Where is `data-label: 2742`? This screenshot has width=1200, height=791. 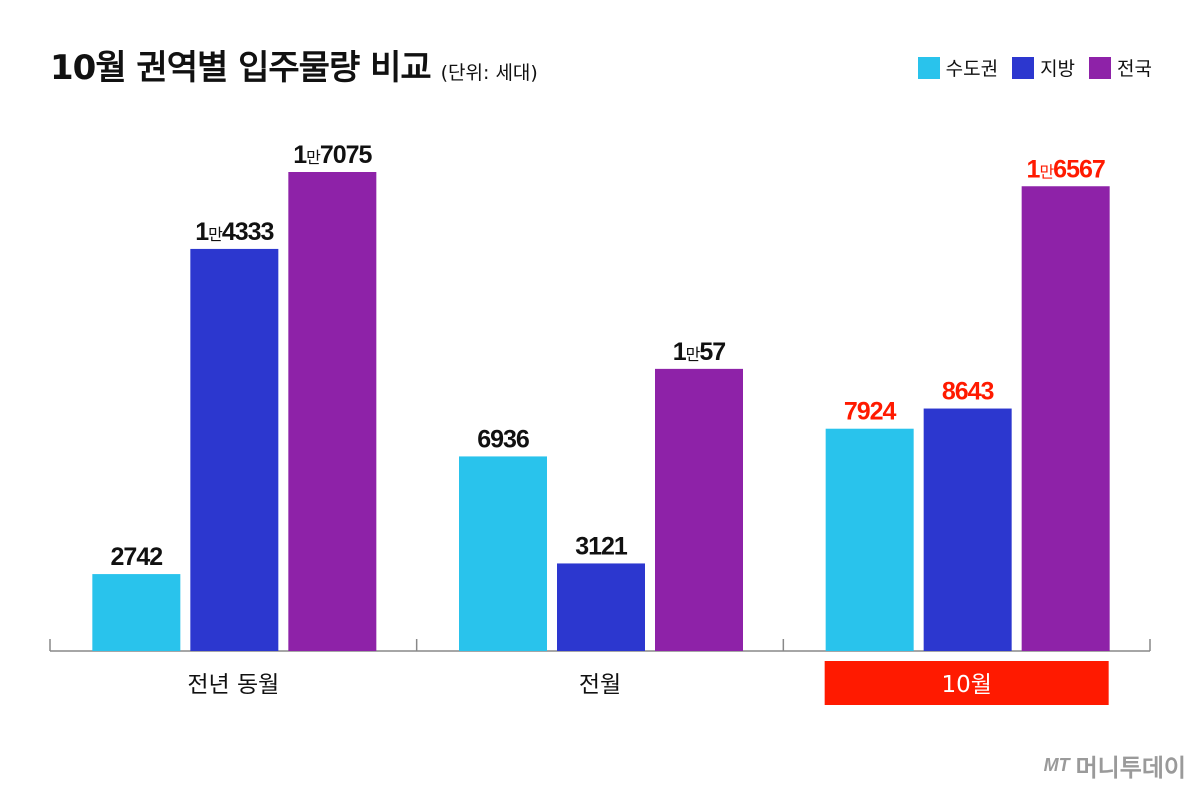 data-label: 2742 is located at coordinates (137, 557).